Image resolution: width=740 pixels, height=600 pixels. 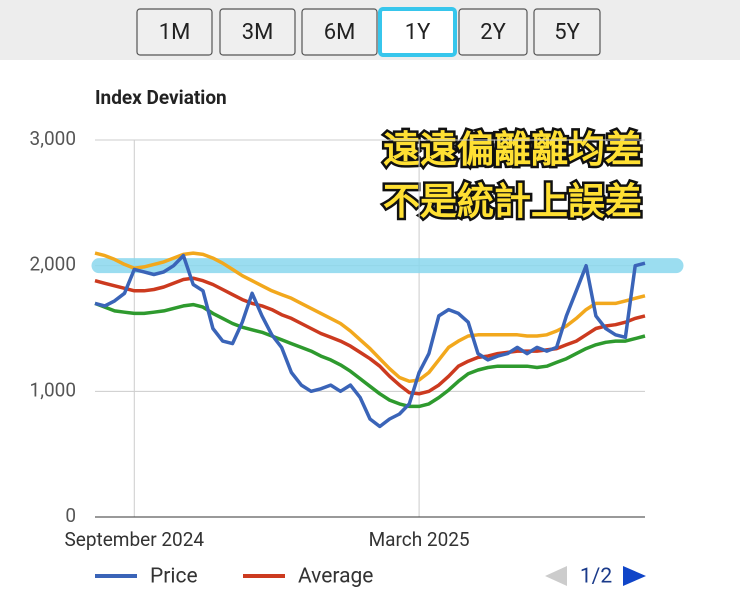 I want to click on range-button: 1M, so click(x=174, y=32).